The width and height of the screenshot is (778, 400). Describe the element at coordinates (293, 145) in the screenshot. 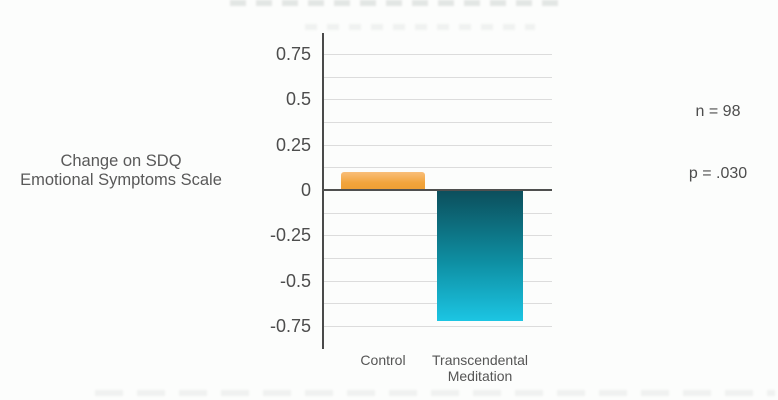

I see `y-tick-label: 0.25` at that location.